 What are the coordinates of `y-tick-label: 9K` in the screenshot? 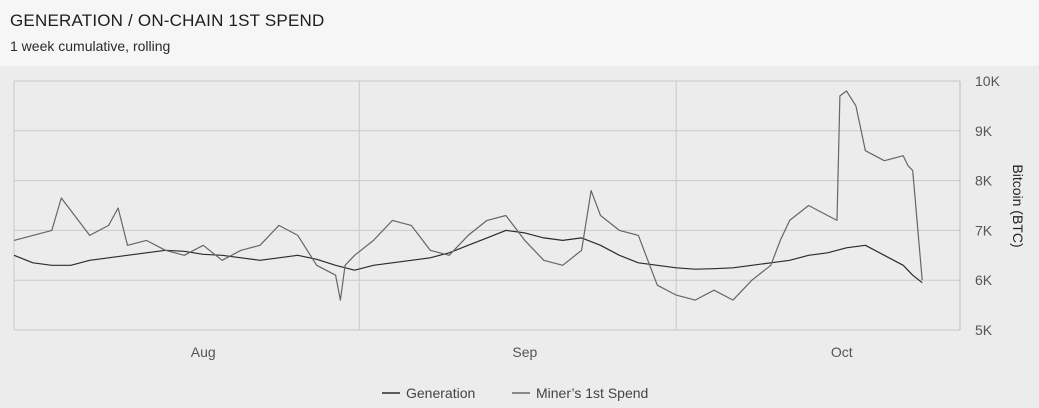 It's located at (984, 131).